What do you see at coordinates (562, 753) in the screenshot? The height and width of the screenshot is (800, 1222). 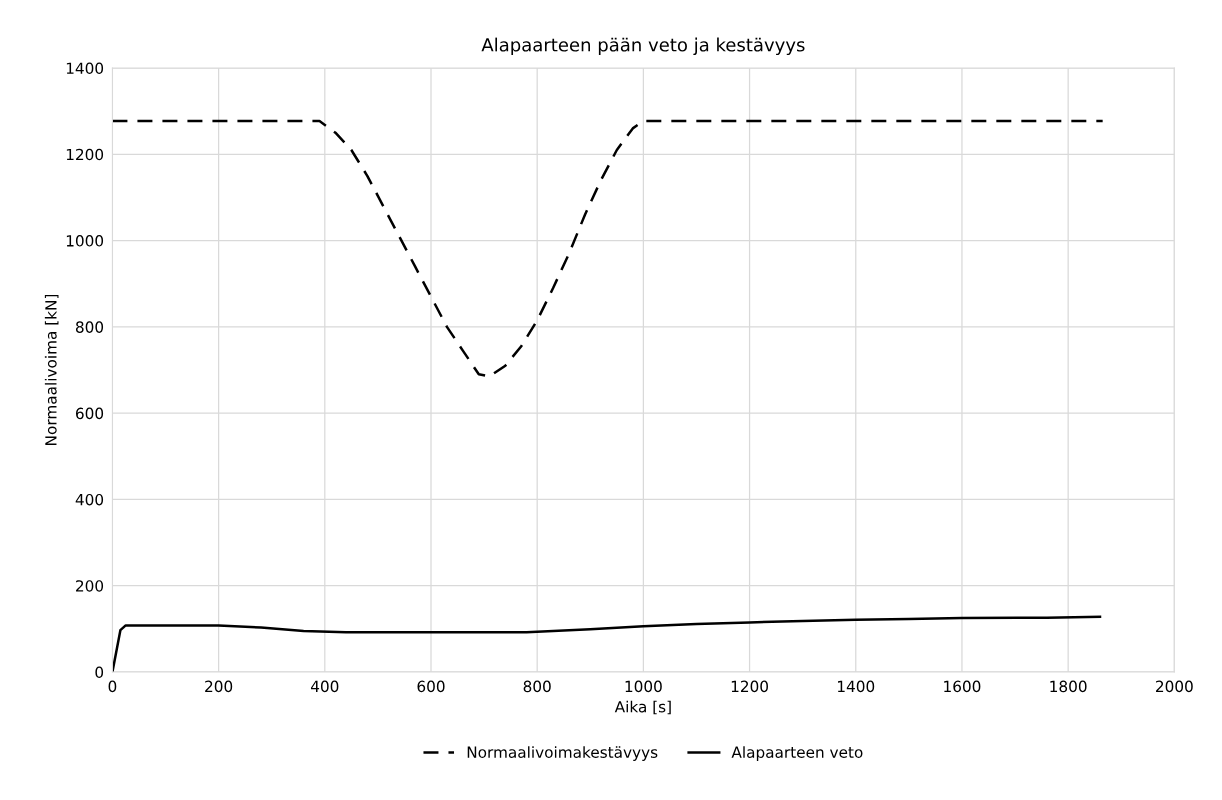 I see `legend-label: Normaalivoimakestävyys` at bounding box center [562, 753].